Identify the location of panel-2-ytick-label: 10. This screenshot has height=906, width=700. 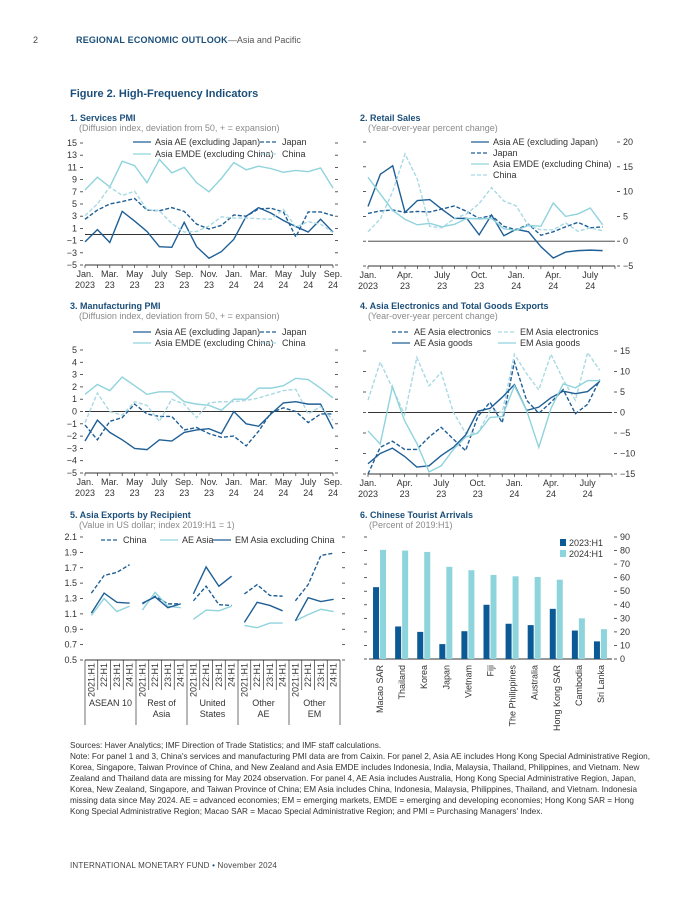
(628, 192).